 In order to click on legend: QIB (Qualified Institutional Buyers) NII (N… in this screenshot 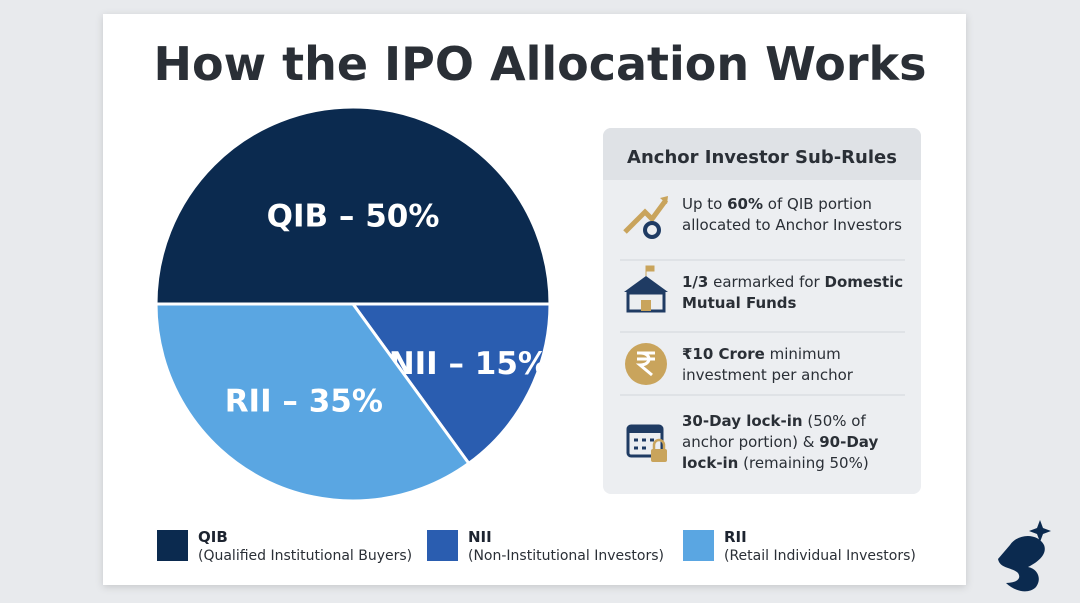, I will do `click(536, 546)`.